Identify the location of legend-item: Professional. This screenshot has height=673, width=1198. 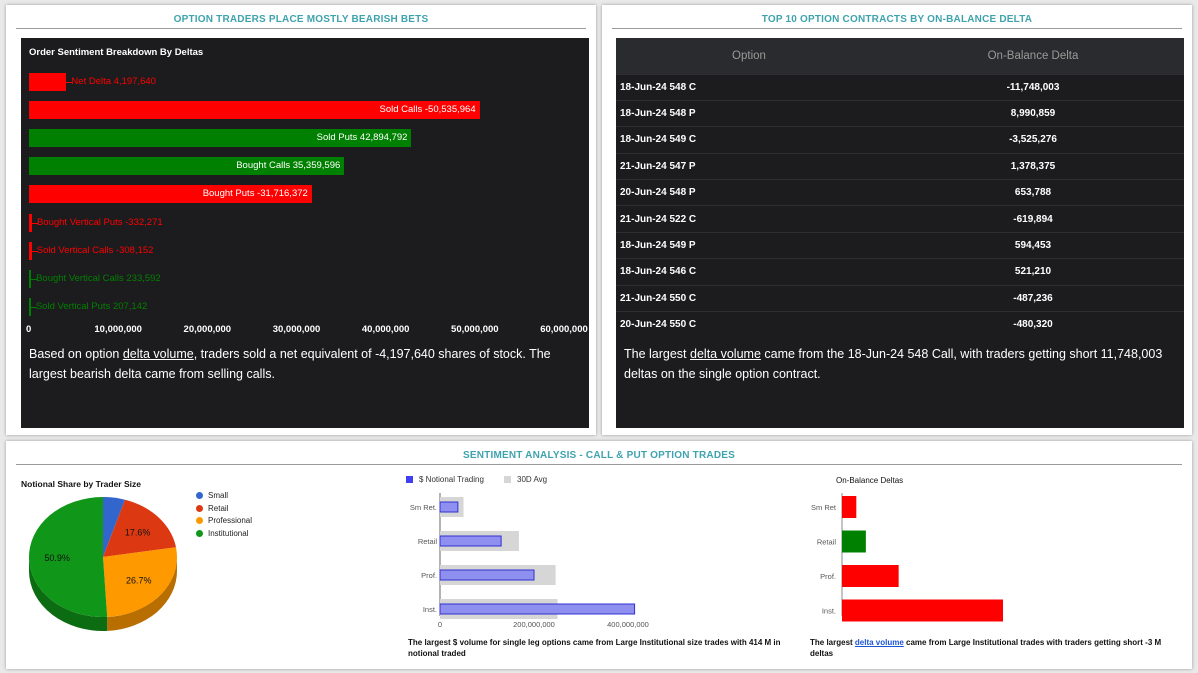
(224, 520).